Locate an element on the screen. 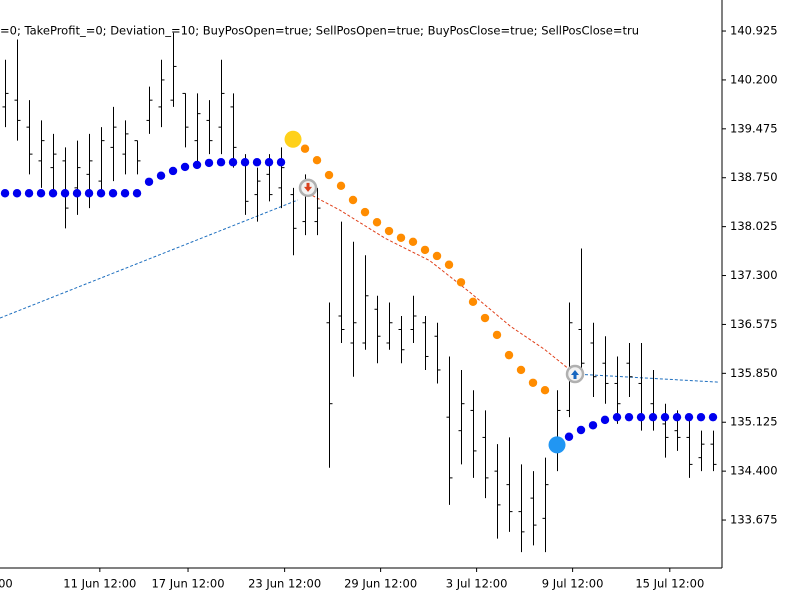 This screenshot has height=600, width=800. x-tick-label: 11 Jun 12:00 is located at coordinates (99, 584).